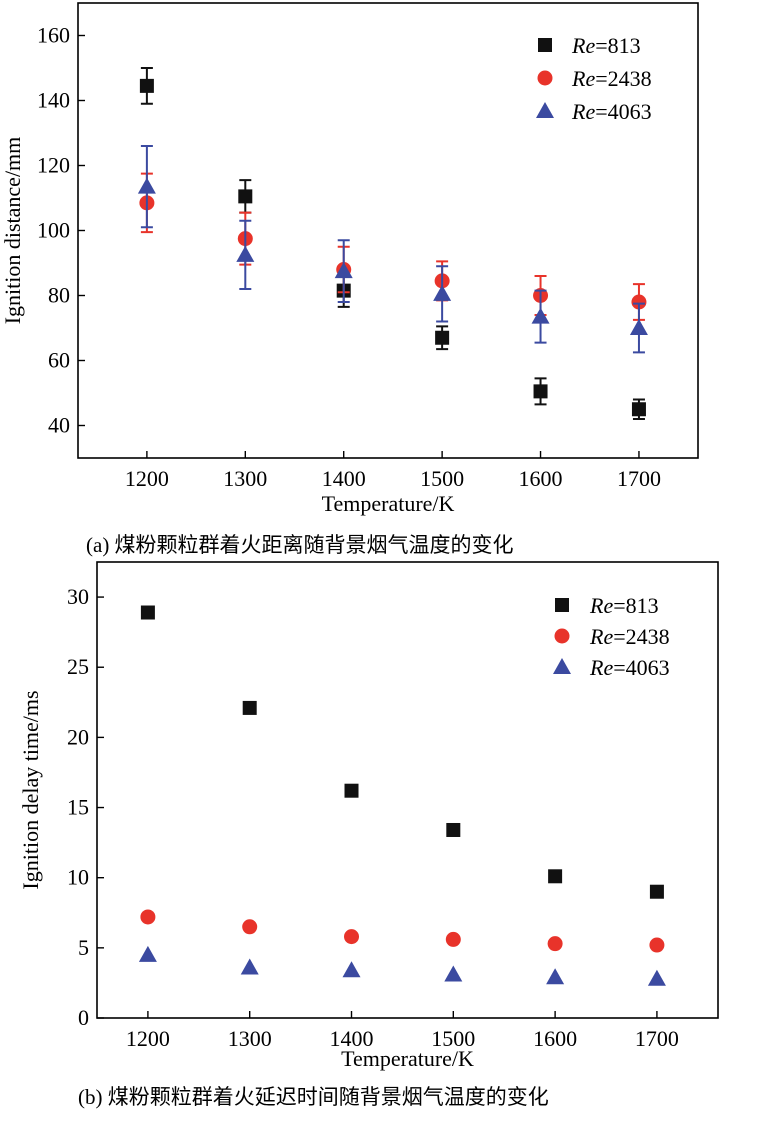 The height and width of the screenshot is (1122, 778). I want to click on y-tick-label: 10, so click(78, 877).